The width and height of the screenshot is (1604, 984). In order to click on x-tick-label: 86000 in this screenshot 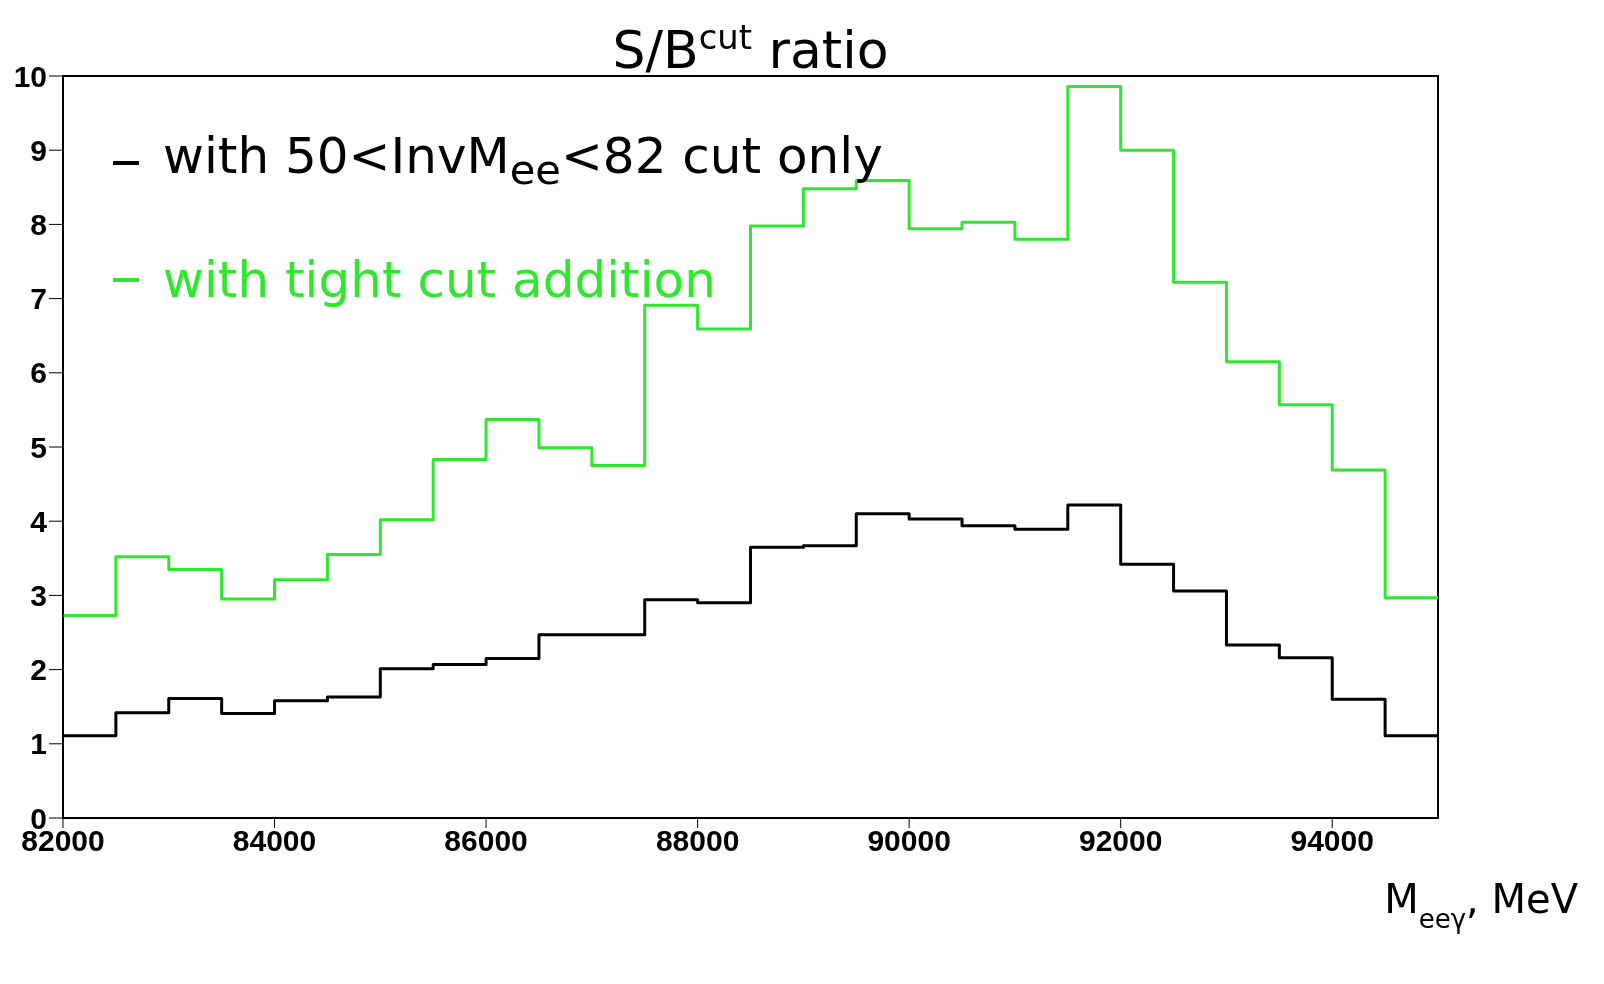, I will do `click(486, 841)`.